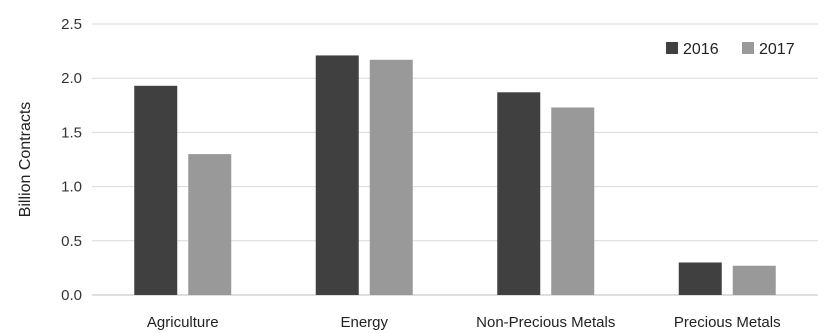  What do you see at coordinates (71, 295) in the screenshot?
I see `y-tick-label: 0.0` at bounding box center [71, 295].